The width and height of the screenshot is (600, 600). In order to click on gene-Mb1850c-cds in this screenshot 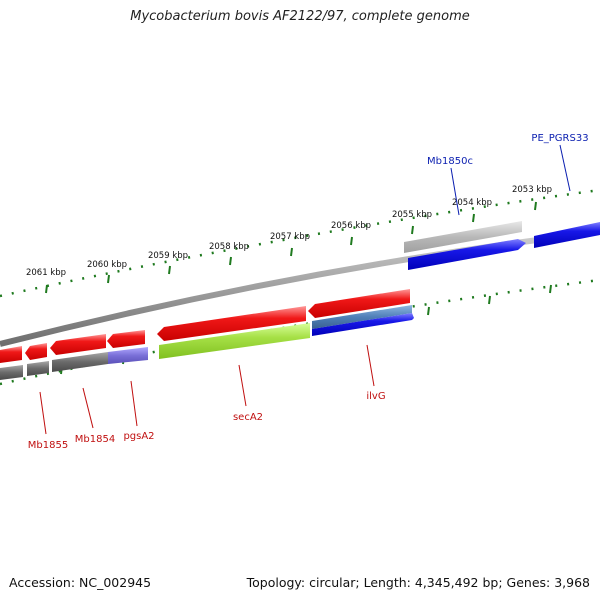, I will do `click(467, 254)`.